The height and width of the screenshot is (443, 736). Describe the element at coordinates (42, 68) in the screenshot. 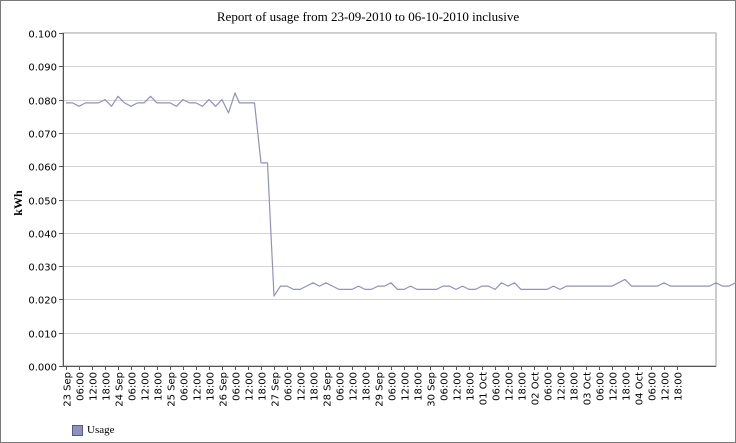

I see `y-tick-label: 0.090` at that location.